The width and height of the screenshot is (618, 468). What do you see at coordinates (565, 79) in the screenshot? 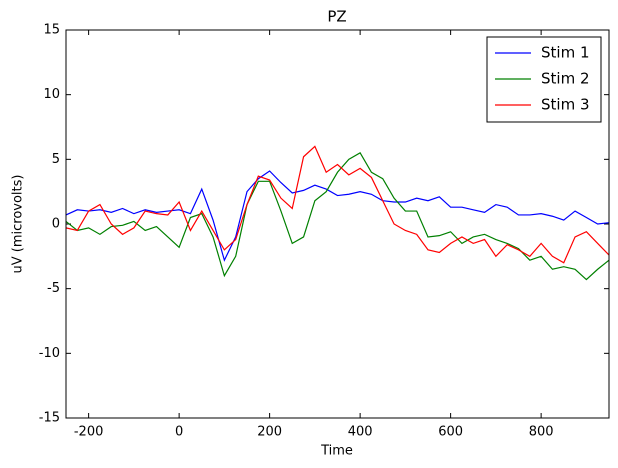
I see `legend-label: Stim 2` at bounding box center [565, 79].